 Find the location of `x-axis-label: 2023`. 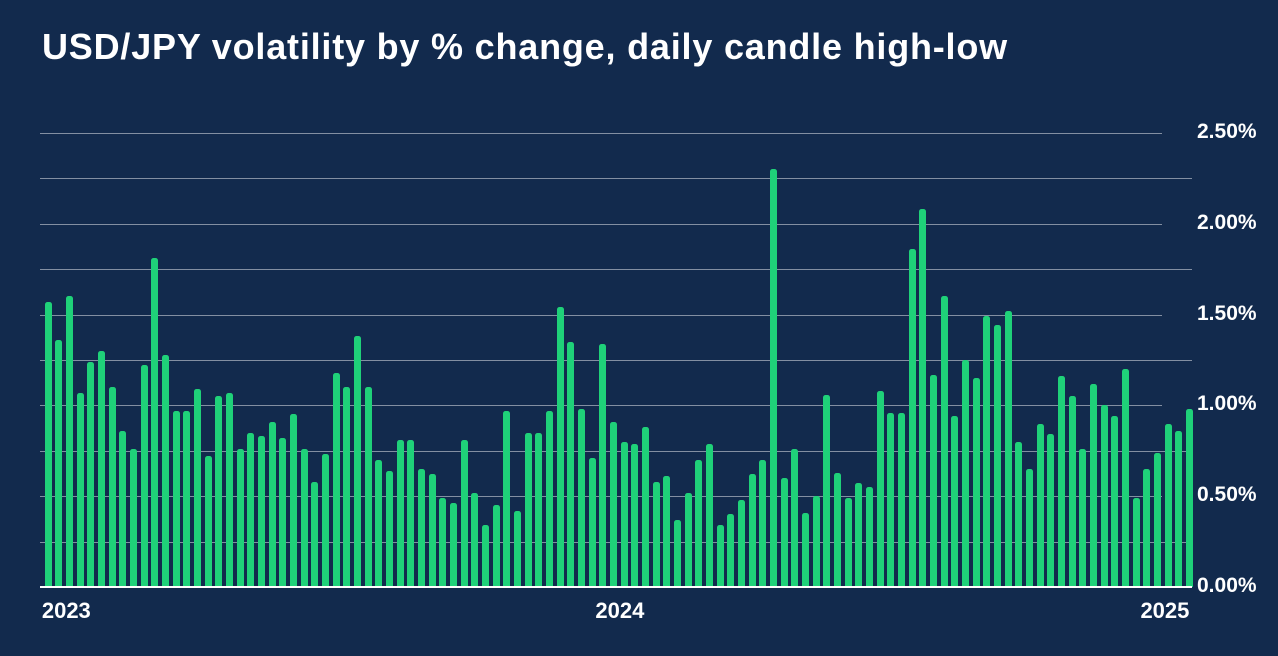

x-axis-label: 2023 is located at coordinates (66, 610).